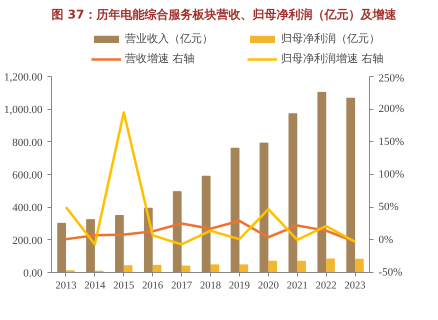  What do you see at coordinates (27, 240) in the screenshot?
I see `y-tick-label: 200.00` at bounding box center [27, 240].